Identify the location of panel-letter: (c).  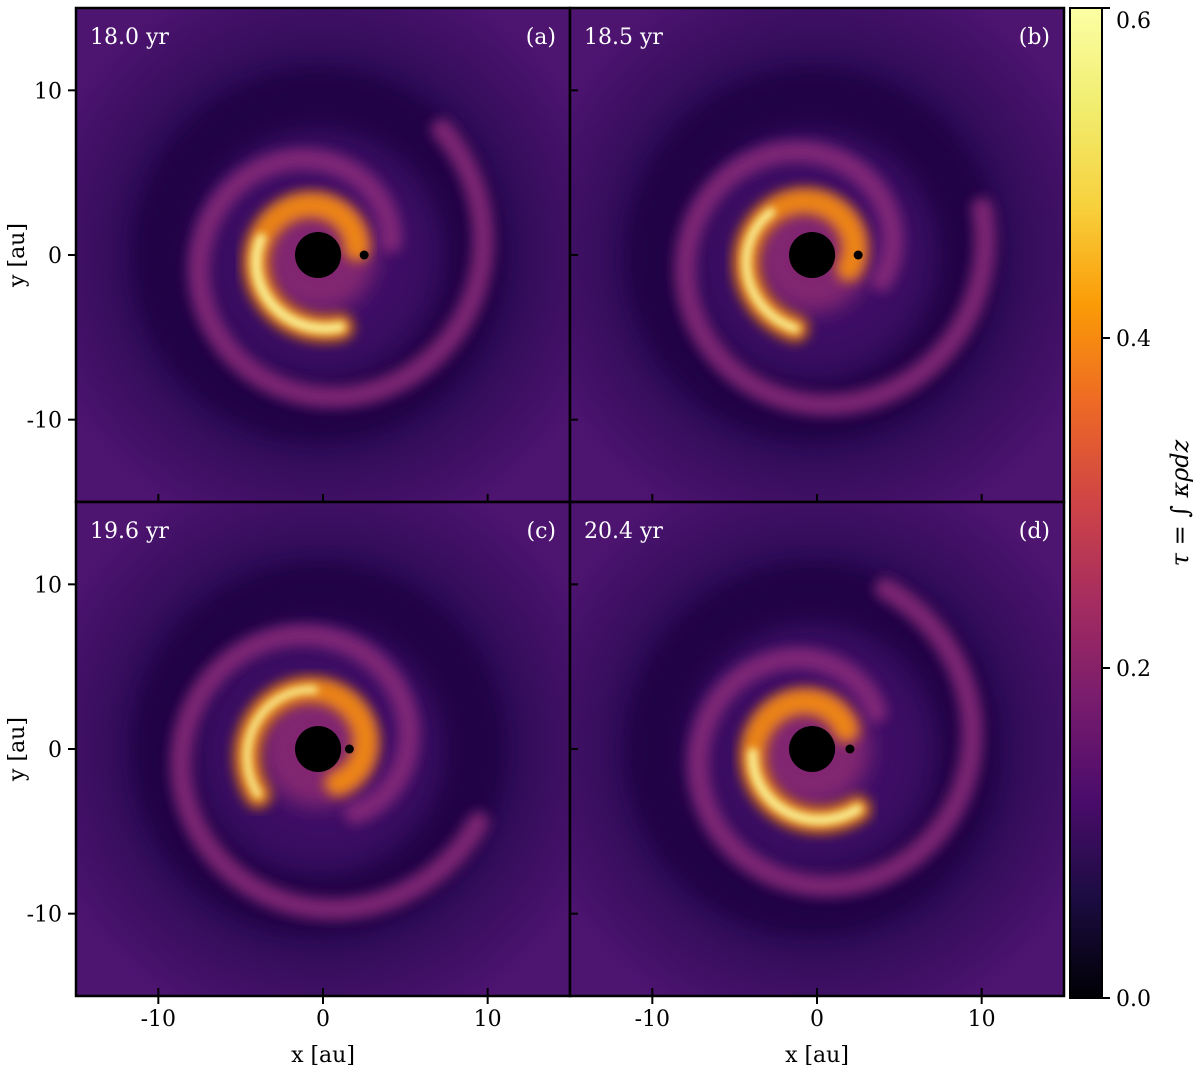
(542, 531).